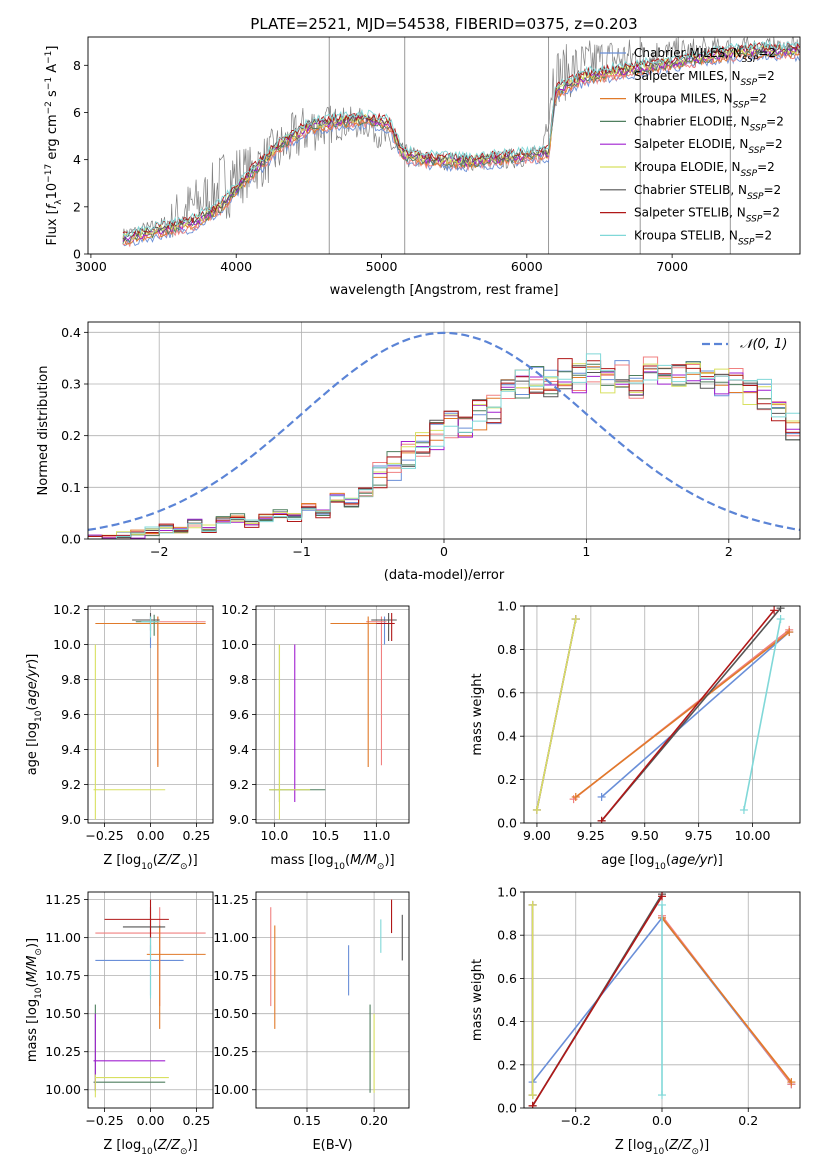 This screenshot has height=1174, width=819. What do you see at coordinates (645, 835) in the screenshot?
I see `x-tick-label: 9.50` at bounding box center [645, 835].